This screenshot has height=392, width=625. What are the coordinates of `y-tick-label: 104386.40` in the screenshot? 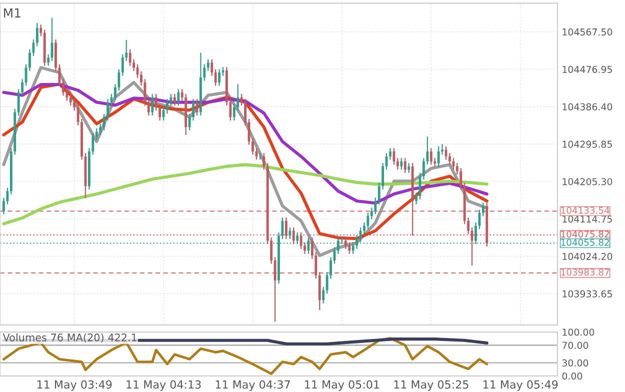 It's located at (587, 106).